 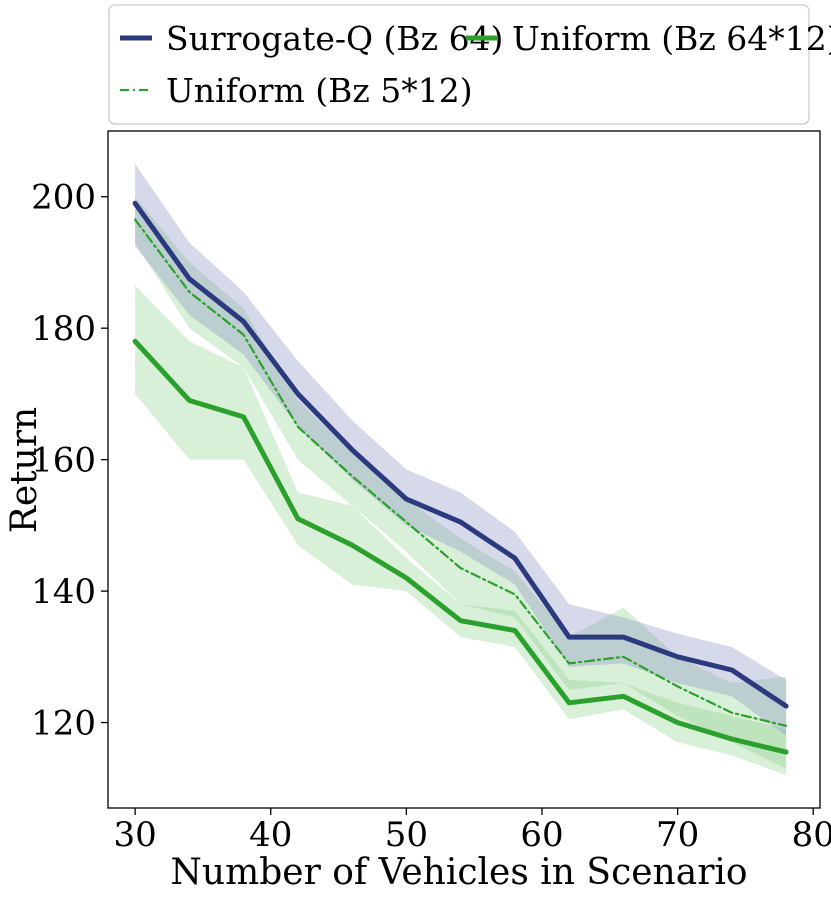 What do you see at coordinates (270, 835) in the screenshot?
I see `x-tick-label: 40` at bounding box center [270, 835].